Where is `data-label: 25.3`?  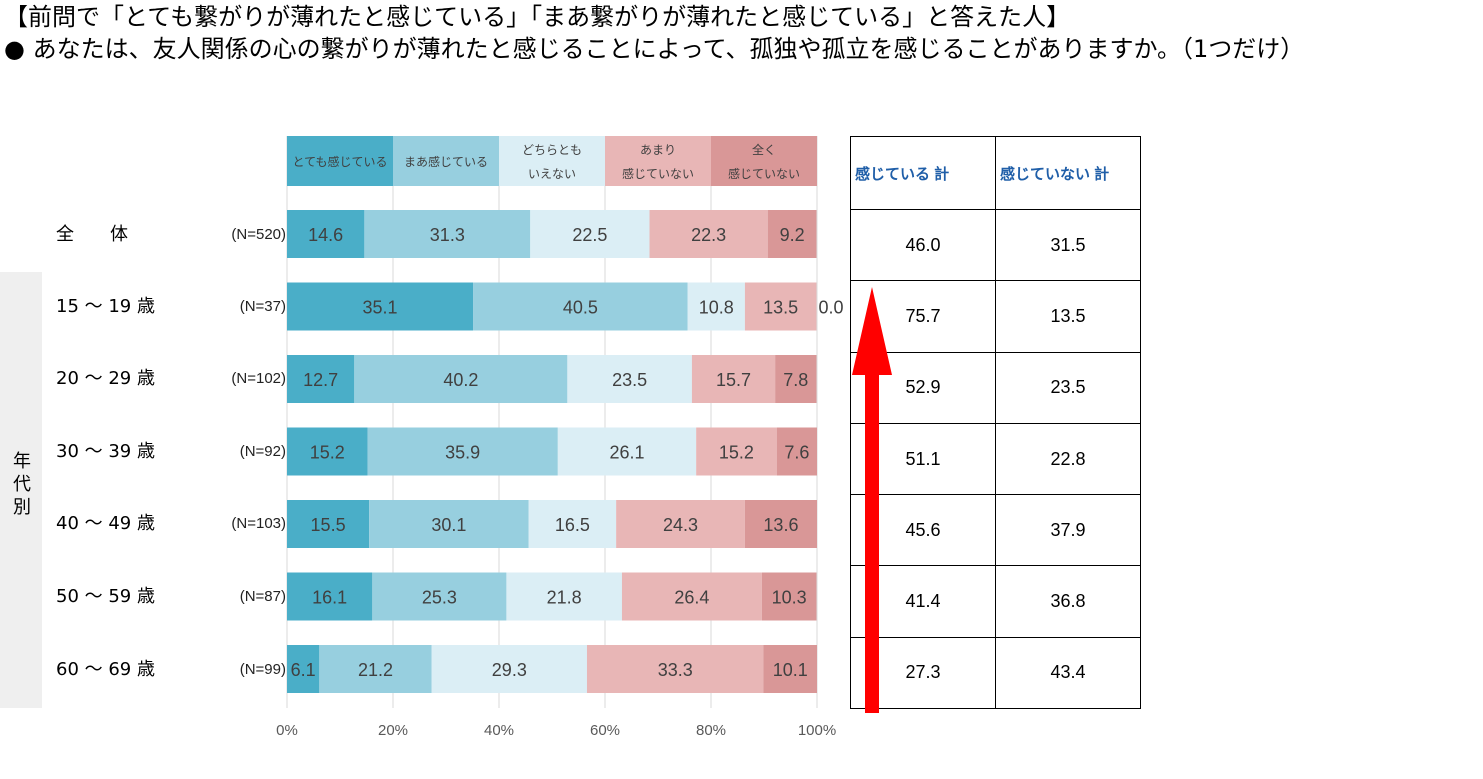 data-label: 25.3 is located at coordinates (439, 598).